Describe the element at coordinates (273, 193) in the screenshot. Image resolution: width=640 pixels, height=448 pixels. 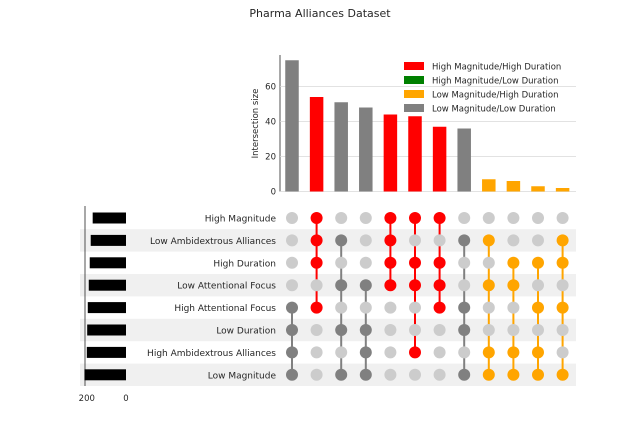
I see `y-tick-label: 0` at that location.